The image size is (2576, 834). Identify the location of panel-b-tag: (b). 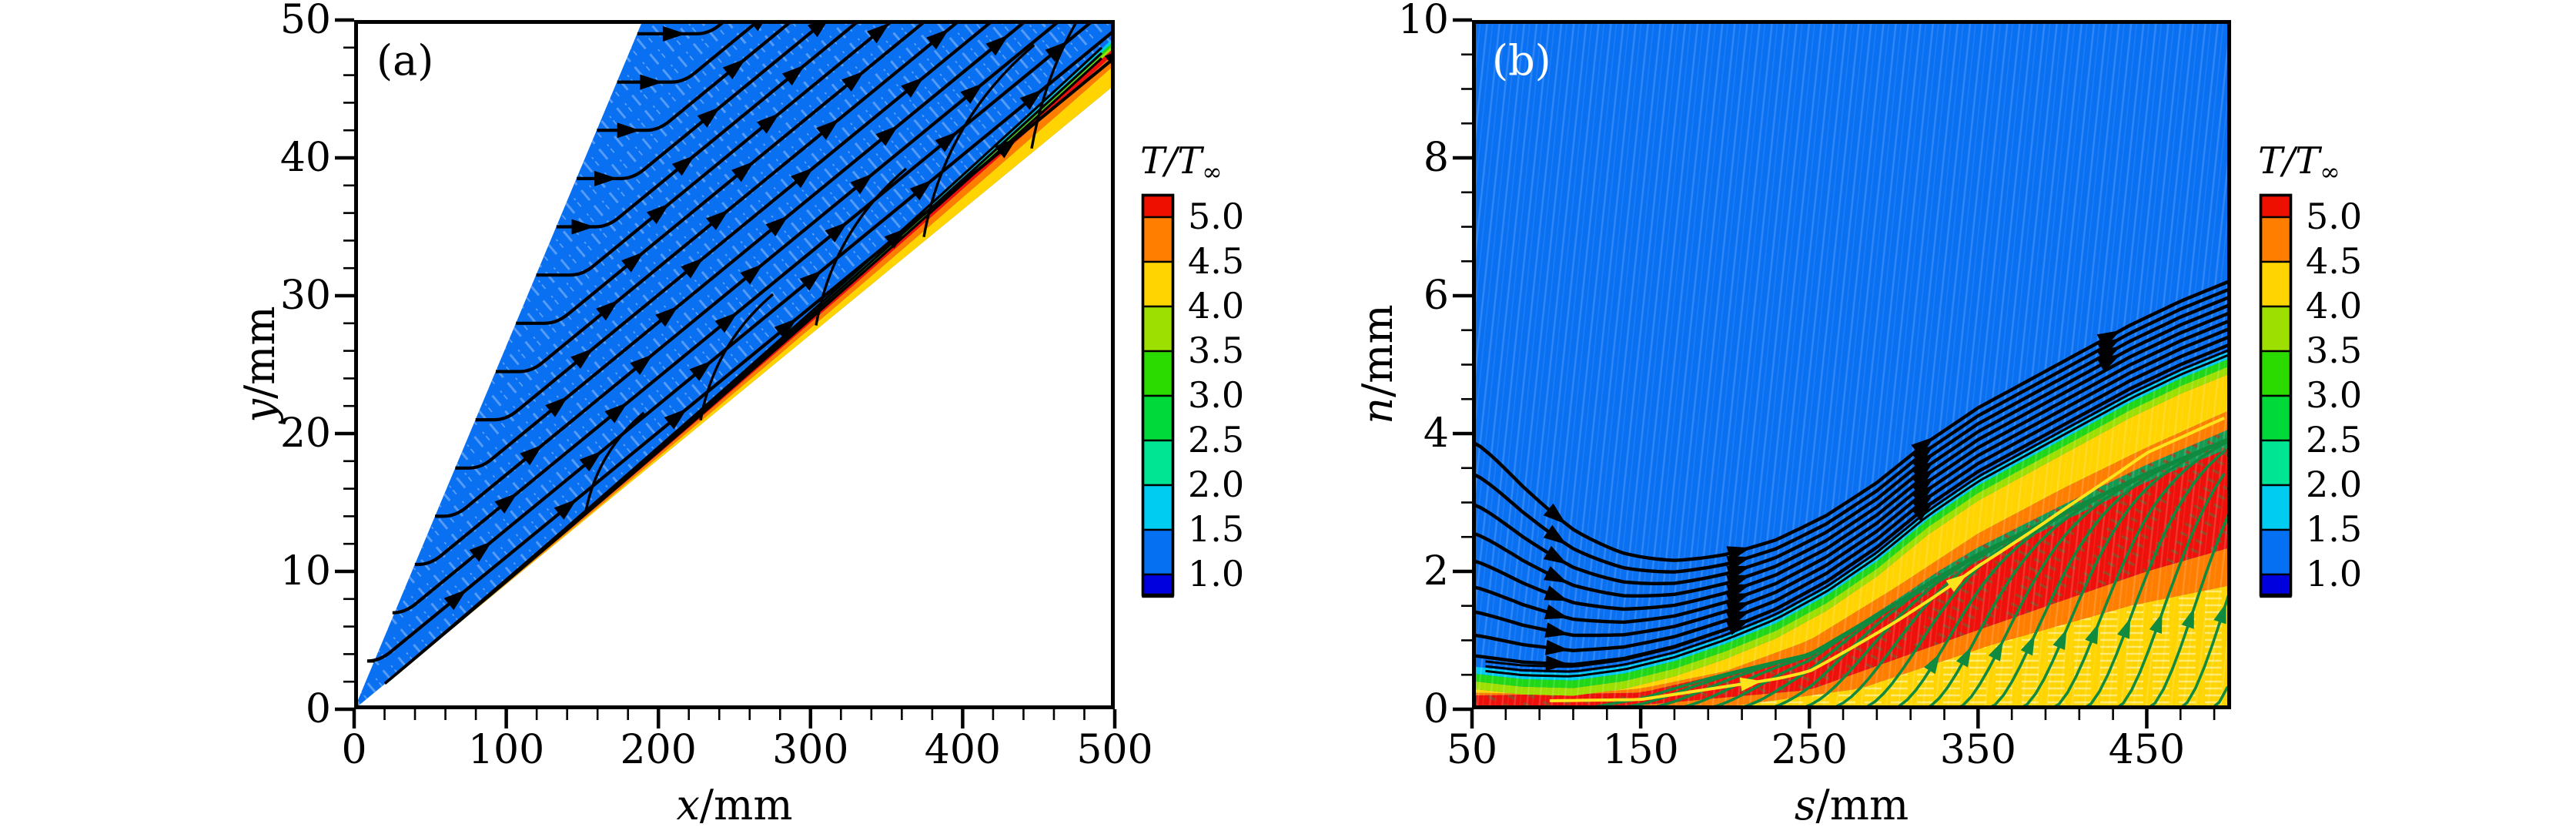
(1521, 60).